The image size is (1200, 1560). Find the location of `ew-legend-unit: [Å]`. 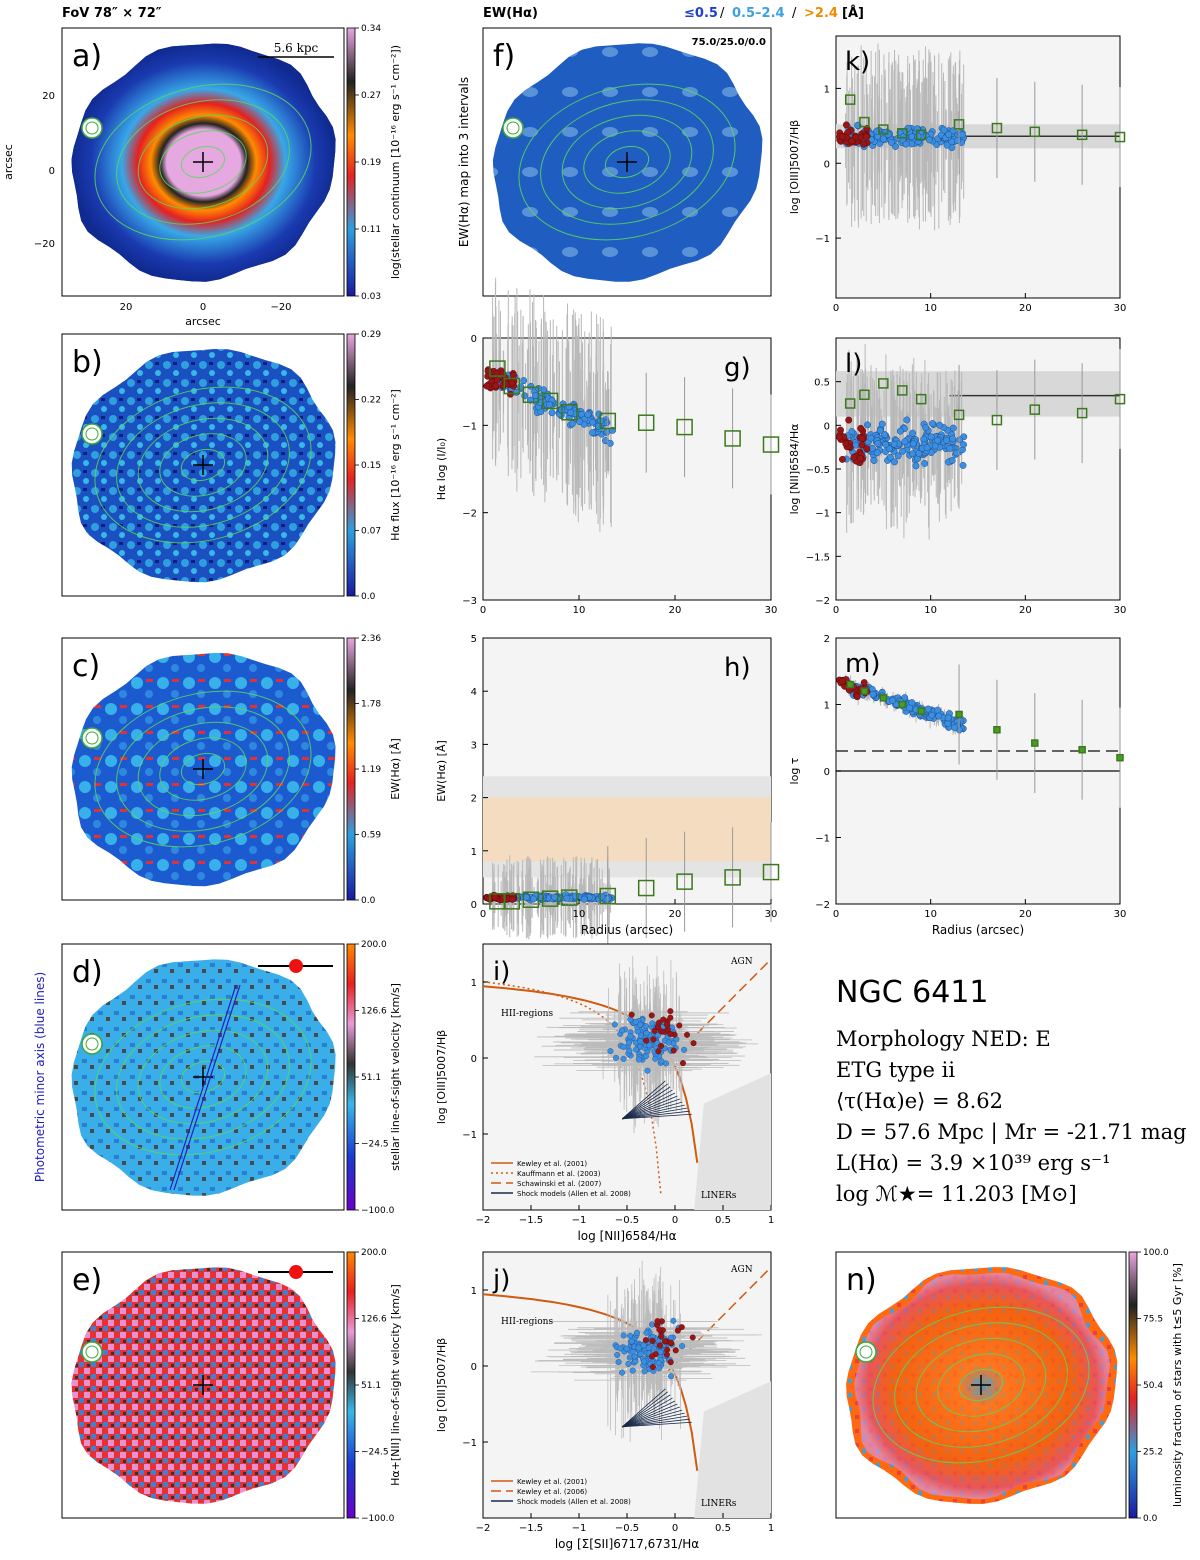

ew-legend-unit: [Å] is located at coordinates (853, 13).